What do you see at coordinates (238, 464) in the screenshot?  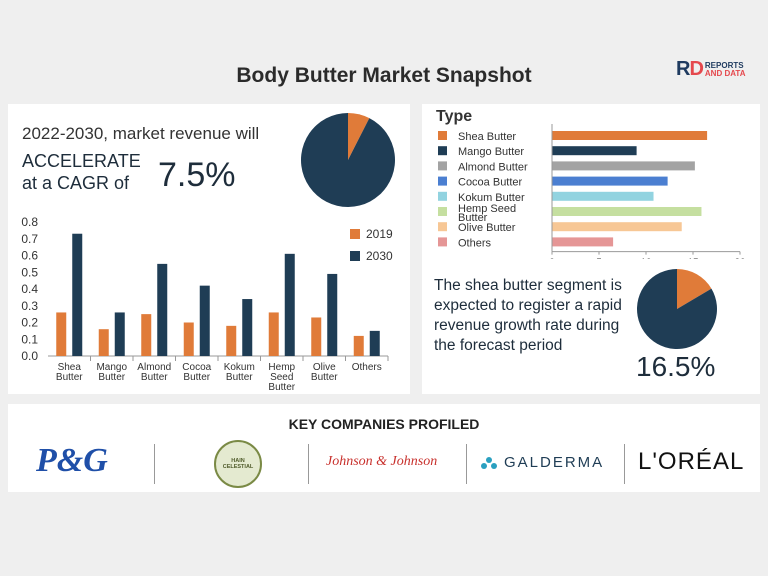 I see `company-logo-hain-celestial: HAIN CELESTIAL` at bounding box center [238, 464].